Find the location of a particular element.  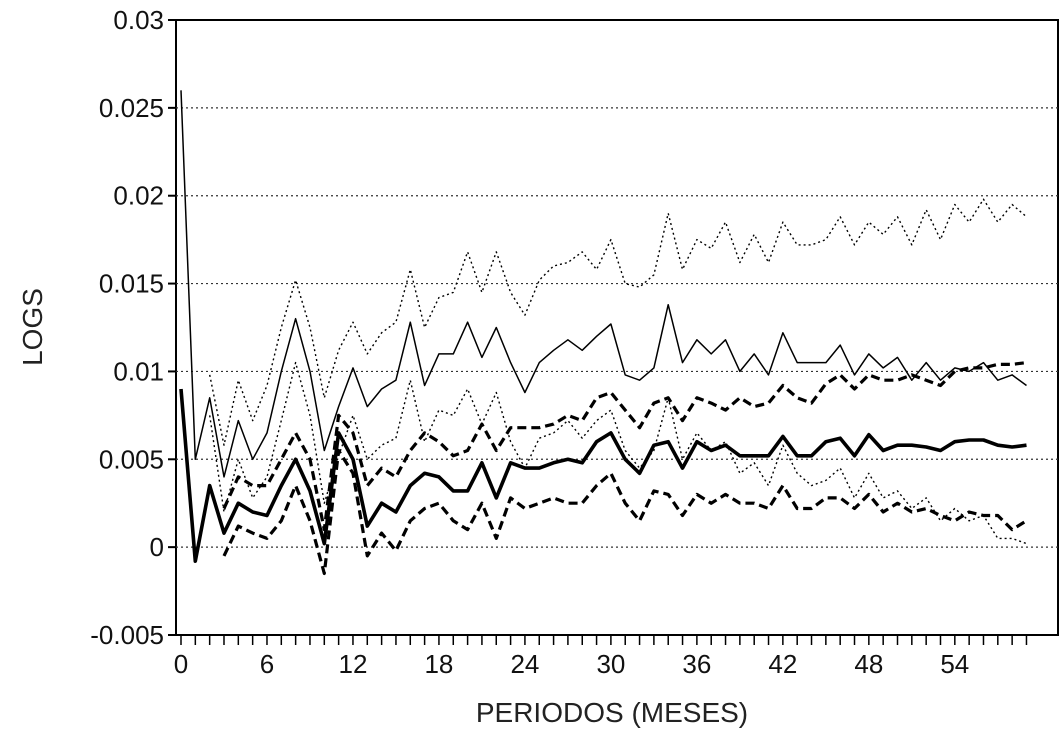

x-axis: 0 6 12 18 24 30 36 42 48 54 is located at coordinates (601, 657).